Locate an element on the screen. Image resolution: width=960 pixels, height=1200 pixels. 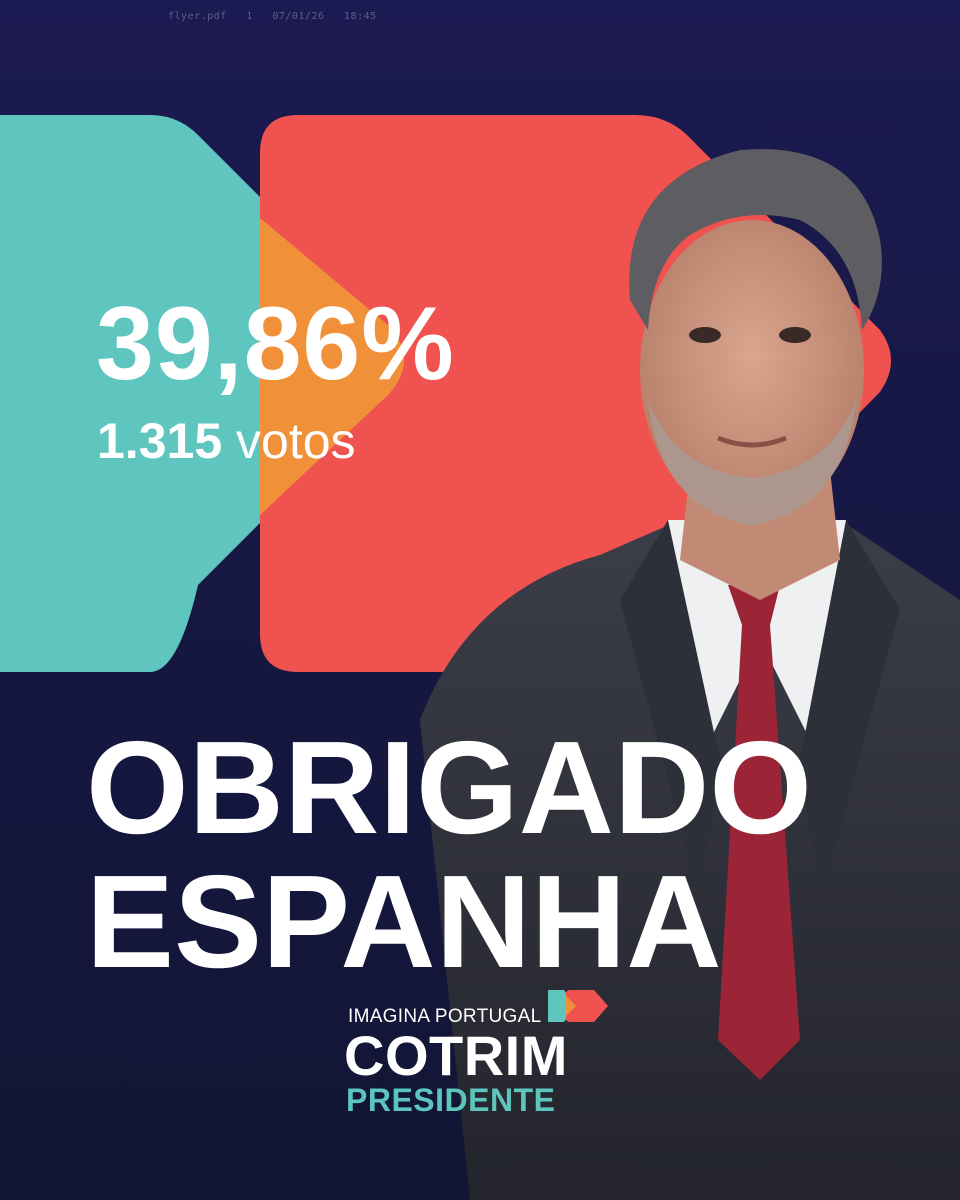
logo-title: PRESIDENTE is located at coordinates (451, 1100).